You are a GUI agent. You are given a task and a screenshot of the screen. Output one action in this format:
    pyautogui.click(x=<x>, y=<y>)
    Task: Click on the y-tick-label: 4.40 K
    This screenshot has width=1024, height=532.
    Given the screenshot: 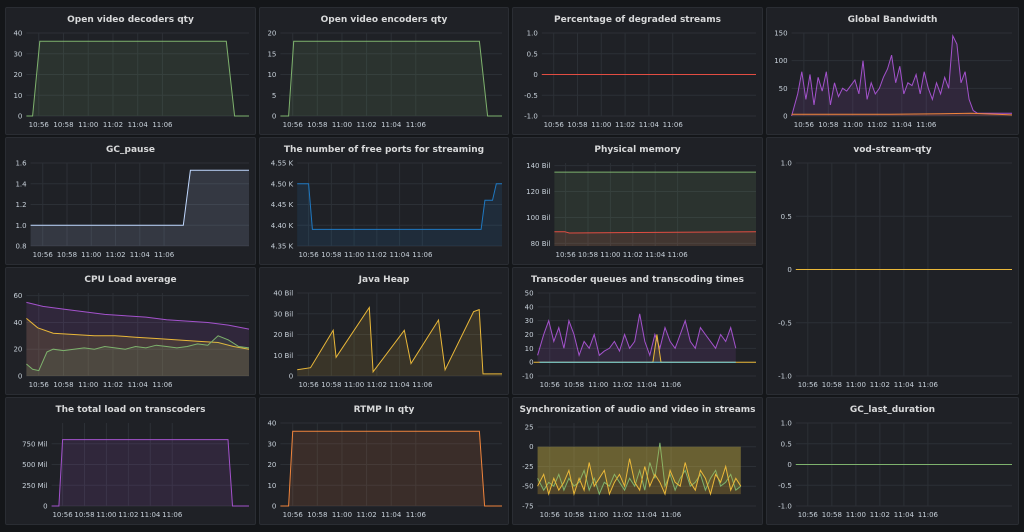 What is the action you would take?
    pyautogui.click(x=282, y=226)
    